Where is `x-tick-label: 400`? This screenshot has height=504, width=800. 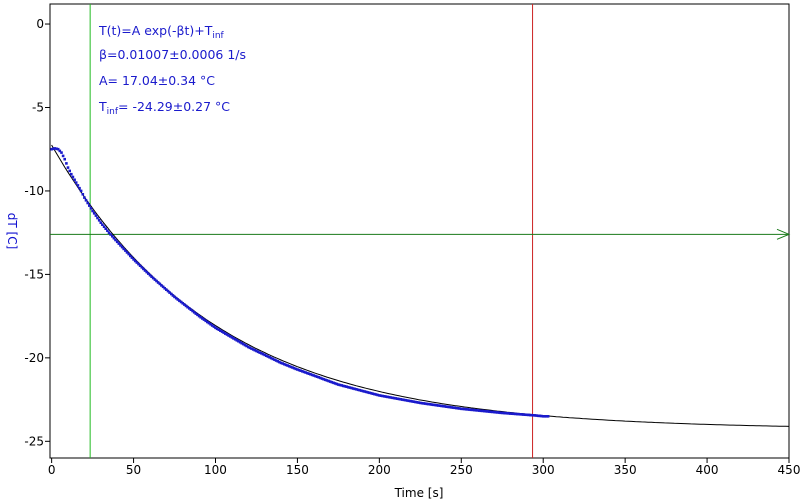
x-tick-label: 400 is located at coordinates (707, 470).